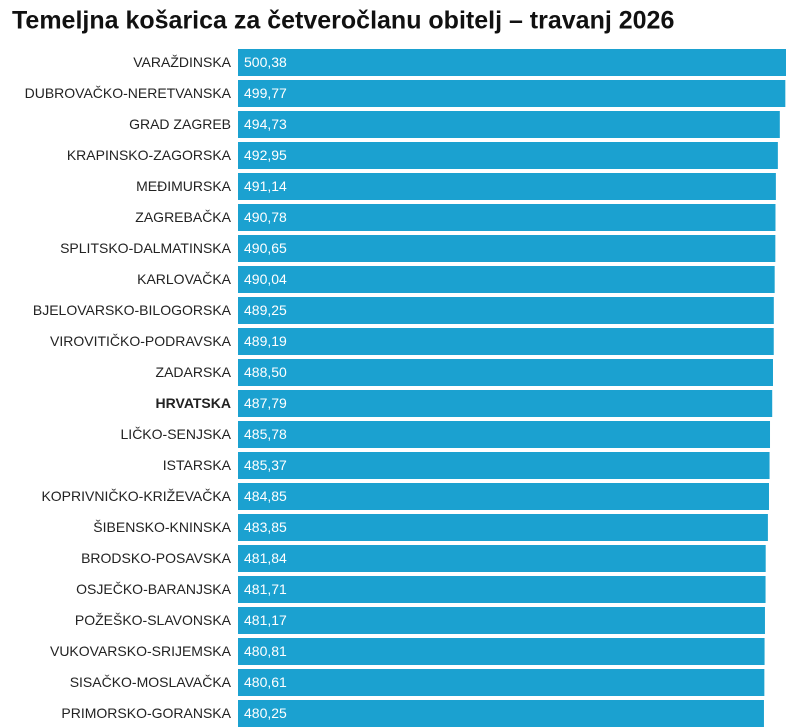  I want to click on y-tick-label: ZAGREBAČKA, so click(183, 217).